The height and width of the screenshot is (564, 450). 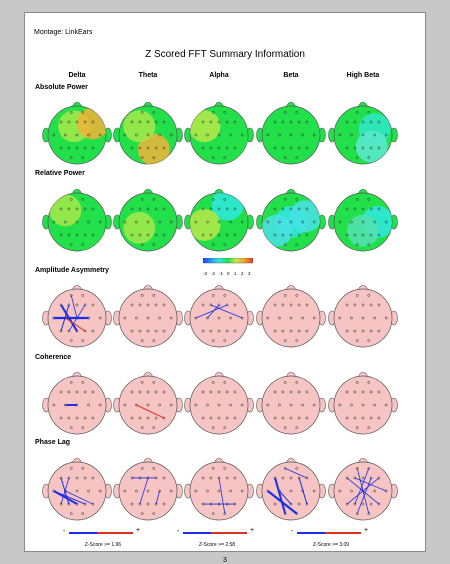 What do you see at coordinates (331, 545) in the screenshot?
I see `legend-label: Z-Score >= 3.09` at bounding box center [331, 545].